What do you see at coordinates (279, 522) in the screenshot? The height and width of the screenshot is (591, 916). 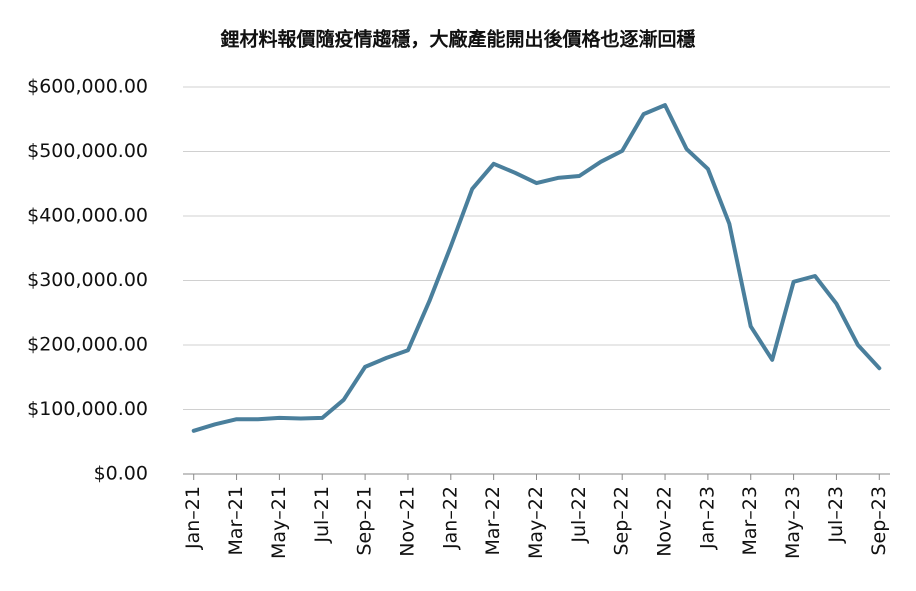 I see `x-tick-label: May–21` at bounding box center [279, 522].